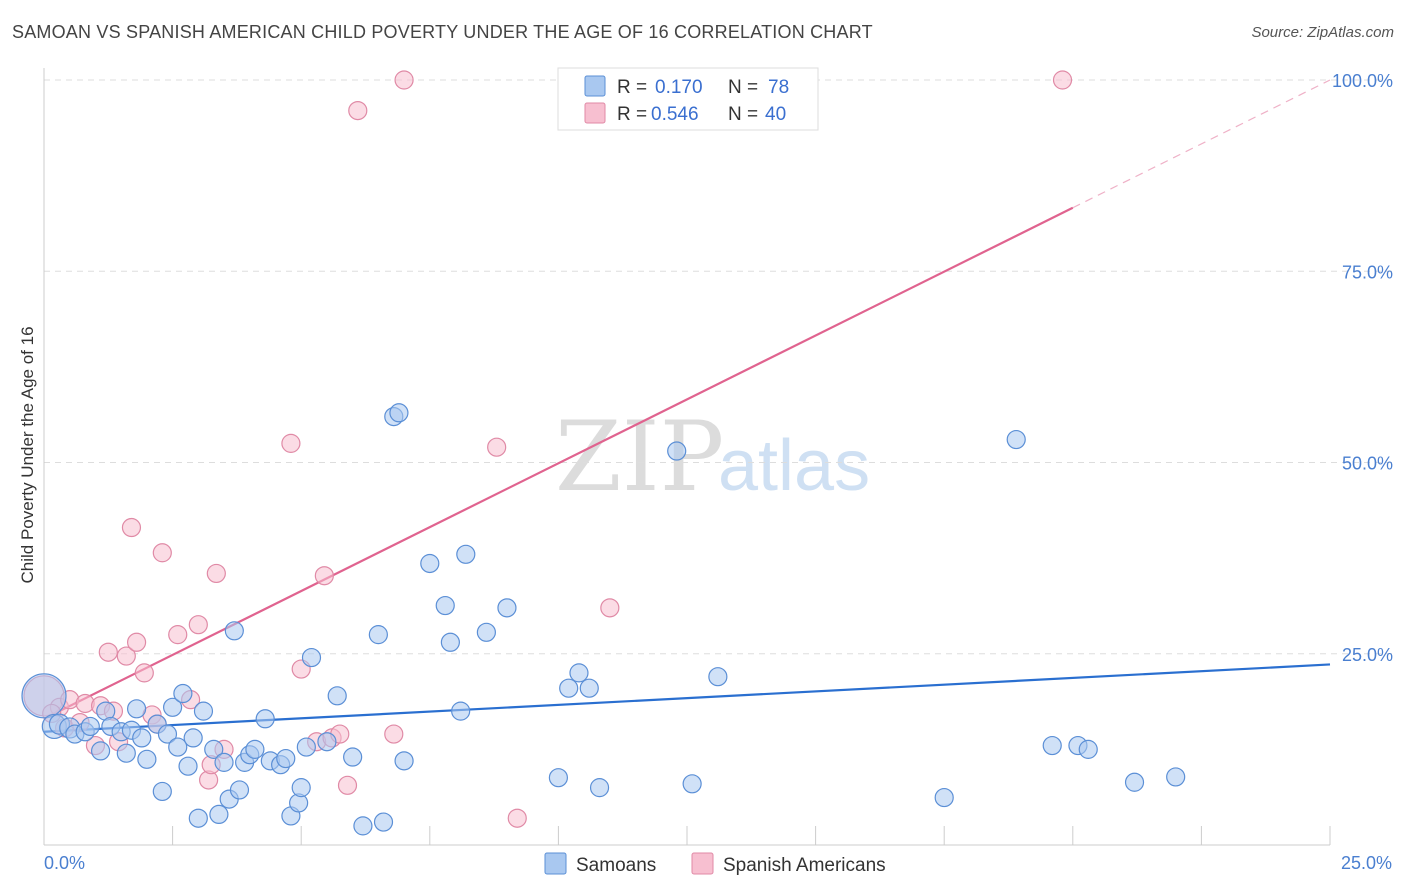 This screenshot has width=1406, height=892. I want to click on bottom-legend-label-spanish: Spanish Americans, so click(804, 865).